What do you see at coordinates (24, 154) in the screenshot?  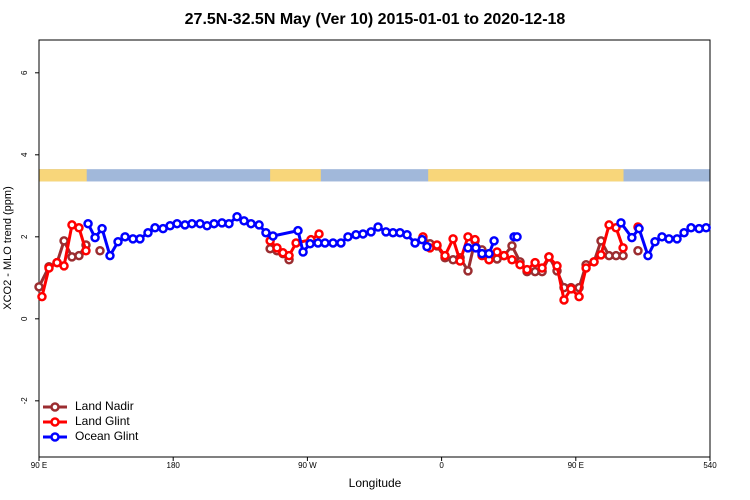 I see `y-tick-label: 4` at bounding box center [24, 154].